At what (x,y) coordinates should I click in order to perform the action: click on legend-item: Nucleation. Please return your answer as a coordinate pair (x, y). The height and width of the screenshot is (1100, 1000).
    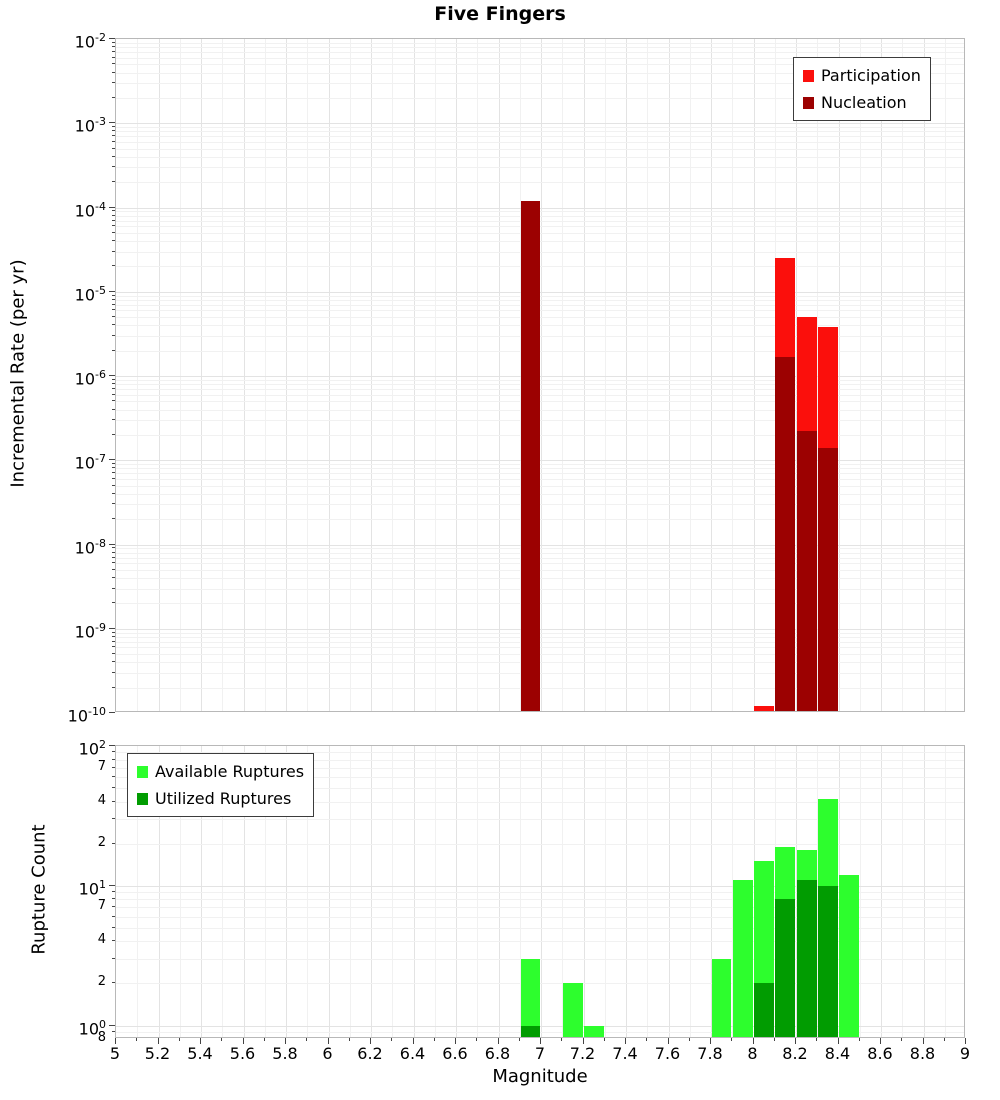
    Looking at the image, I should click on (862, 102).